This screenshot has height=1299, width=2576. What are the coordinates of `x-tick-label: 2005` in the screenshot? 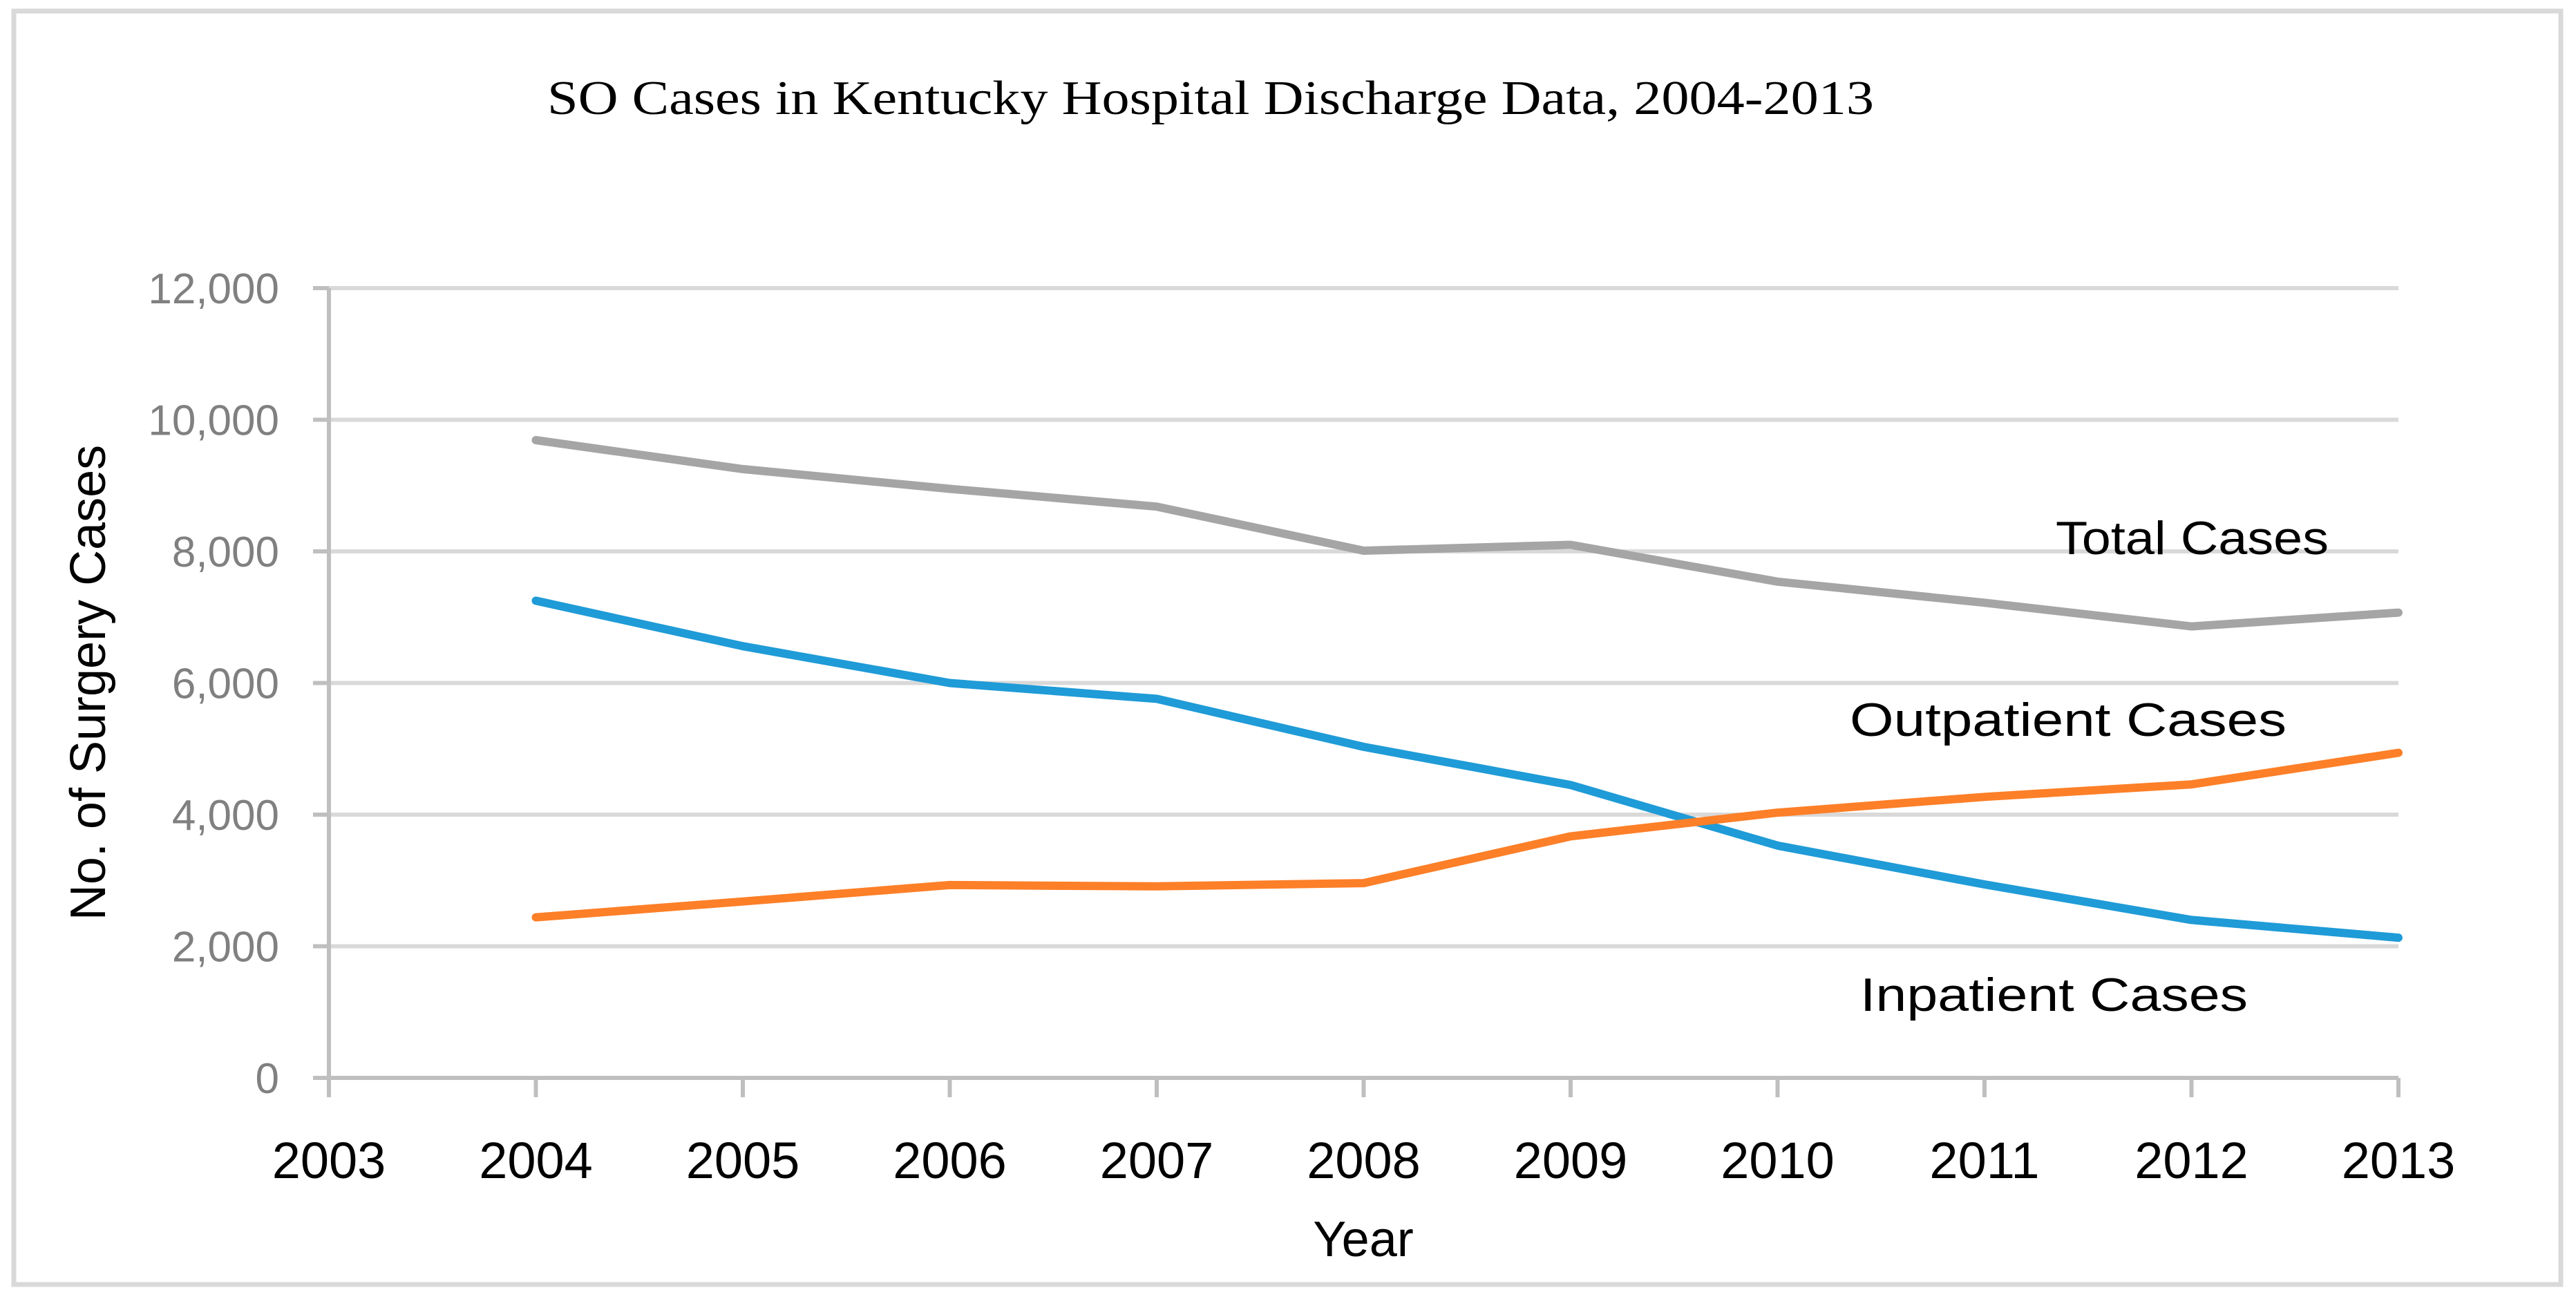 It's located at (743, 1160).